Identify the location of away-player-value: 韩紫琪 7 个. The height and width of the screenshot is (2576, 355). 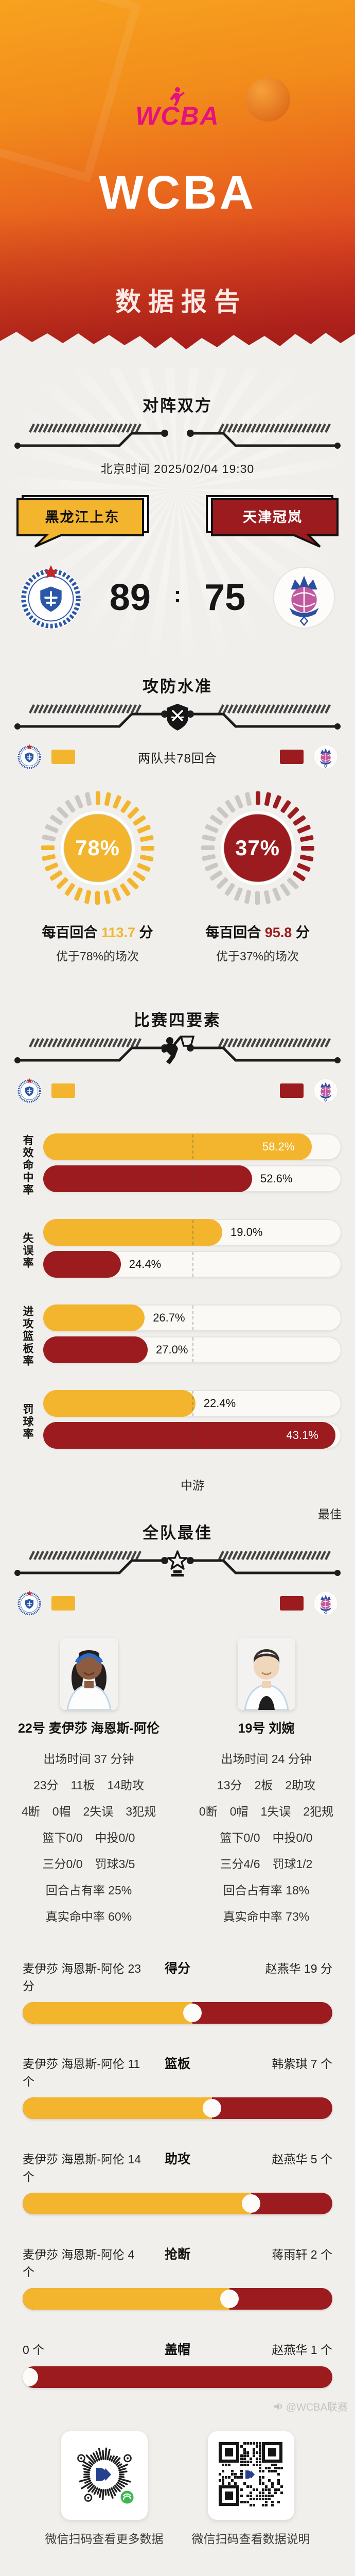
(302, 2064).